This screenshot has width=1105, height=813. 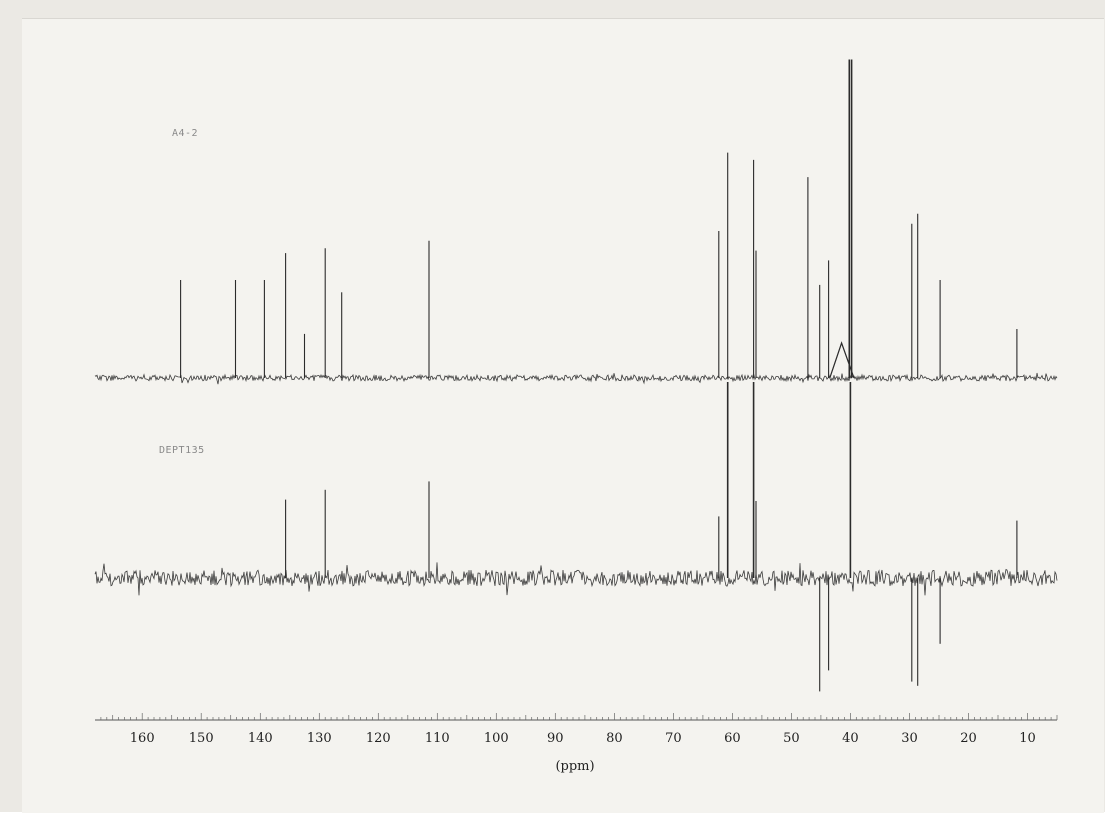 I want to click on x-tick-label-160: 160, so click(x=142, y=738).